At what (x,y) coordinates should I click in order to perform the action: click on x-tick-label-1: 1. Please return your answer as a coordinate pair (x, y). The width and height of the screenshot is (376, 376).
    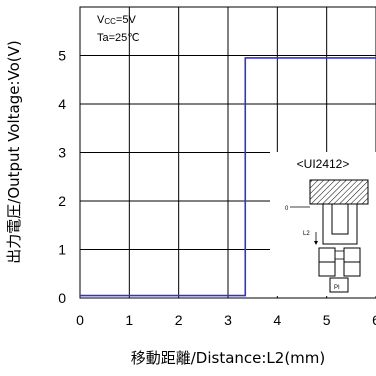
    Looking at the image, I should click on (129, 320).